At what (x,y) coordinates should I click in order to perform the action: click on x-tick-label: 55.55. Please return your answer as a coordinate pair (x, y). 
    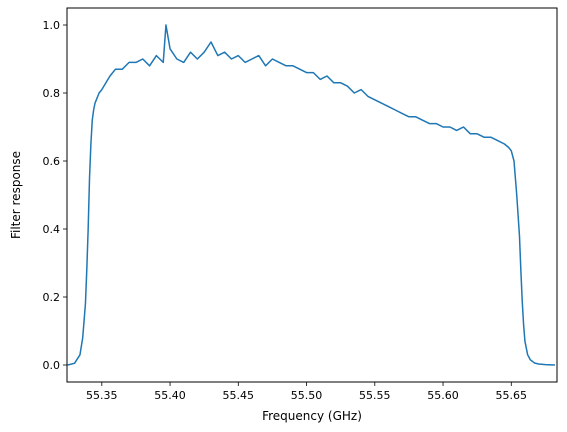
    Looking at the image, I should click on (375, 395).